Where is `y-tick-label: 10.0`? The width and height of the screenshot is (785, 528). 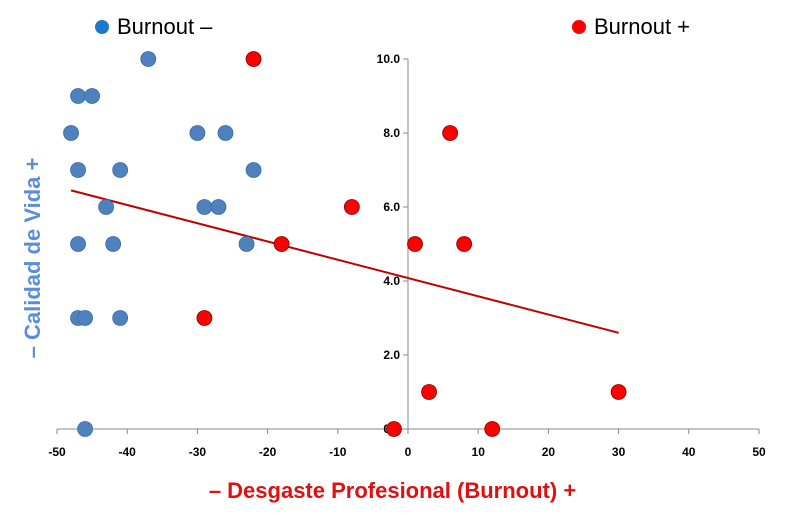 y-tick-label: 10.0 is located at coordinates (389, 59).